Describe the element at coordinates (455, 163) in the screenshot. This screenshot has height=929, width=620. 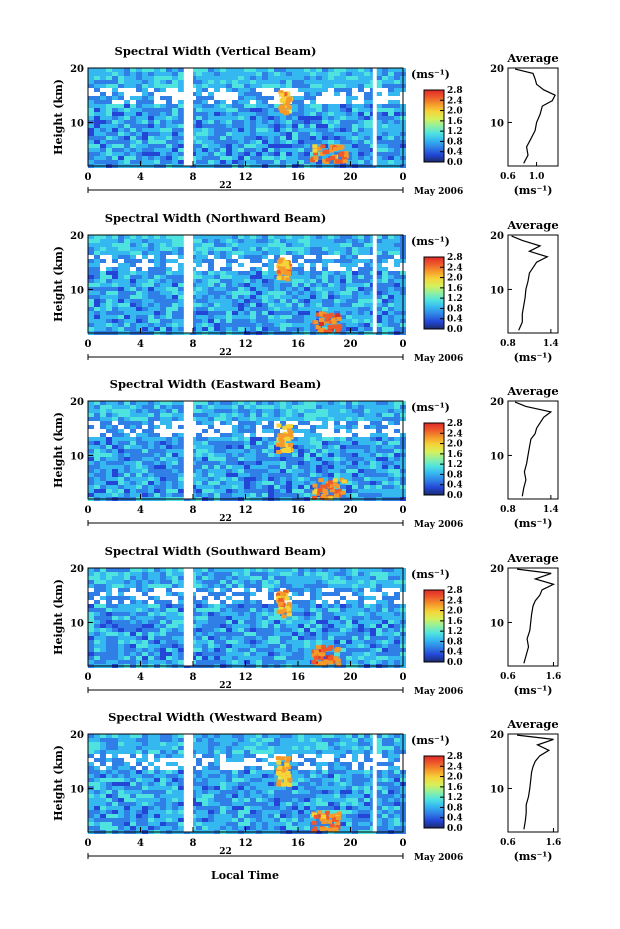
I see `colorbar-tick-label: 0.0` at that location.